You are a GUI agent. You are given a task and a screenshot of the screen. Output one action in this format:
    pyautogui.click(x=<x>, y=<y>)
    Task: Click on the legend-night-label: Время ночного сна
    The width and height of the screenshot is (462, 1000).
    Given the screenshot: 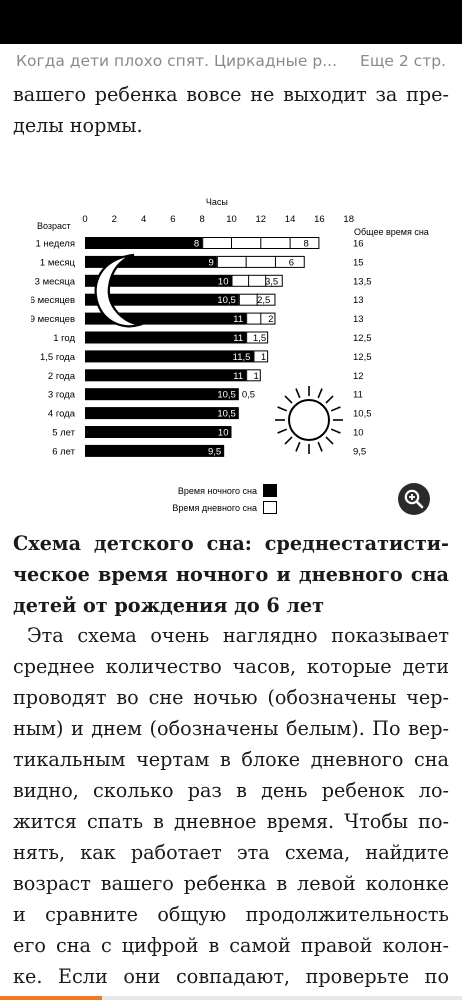 What is the action you would take?
    pyautogui.click(x=217, y=491)
    